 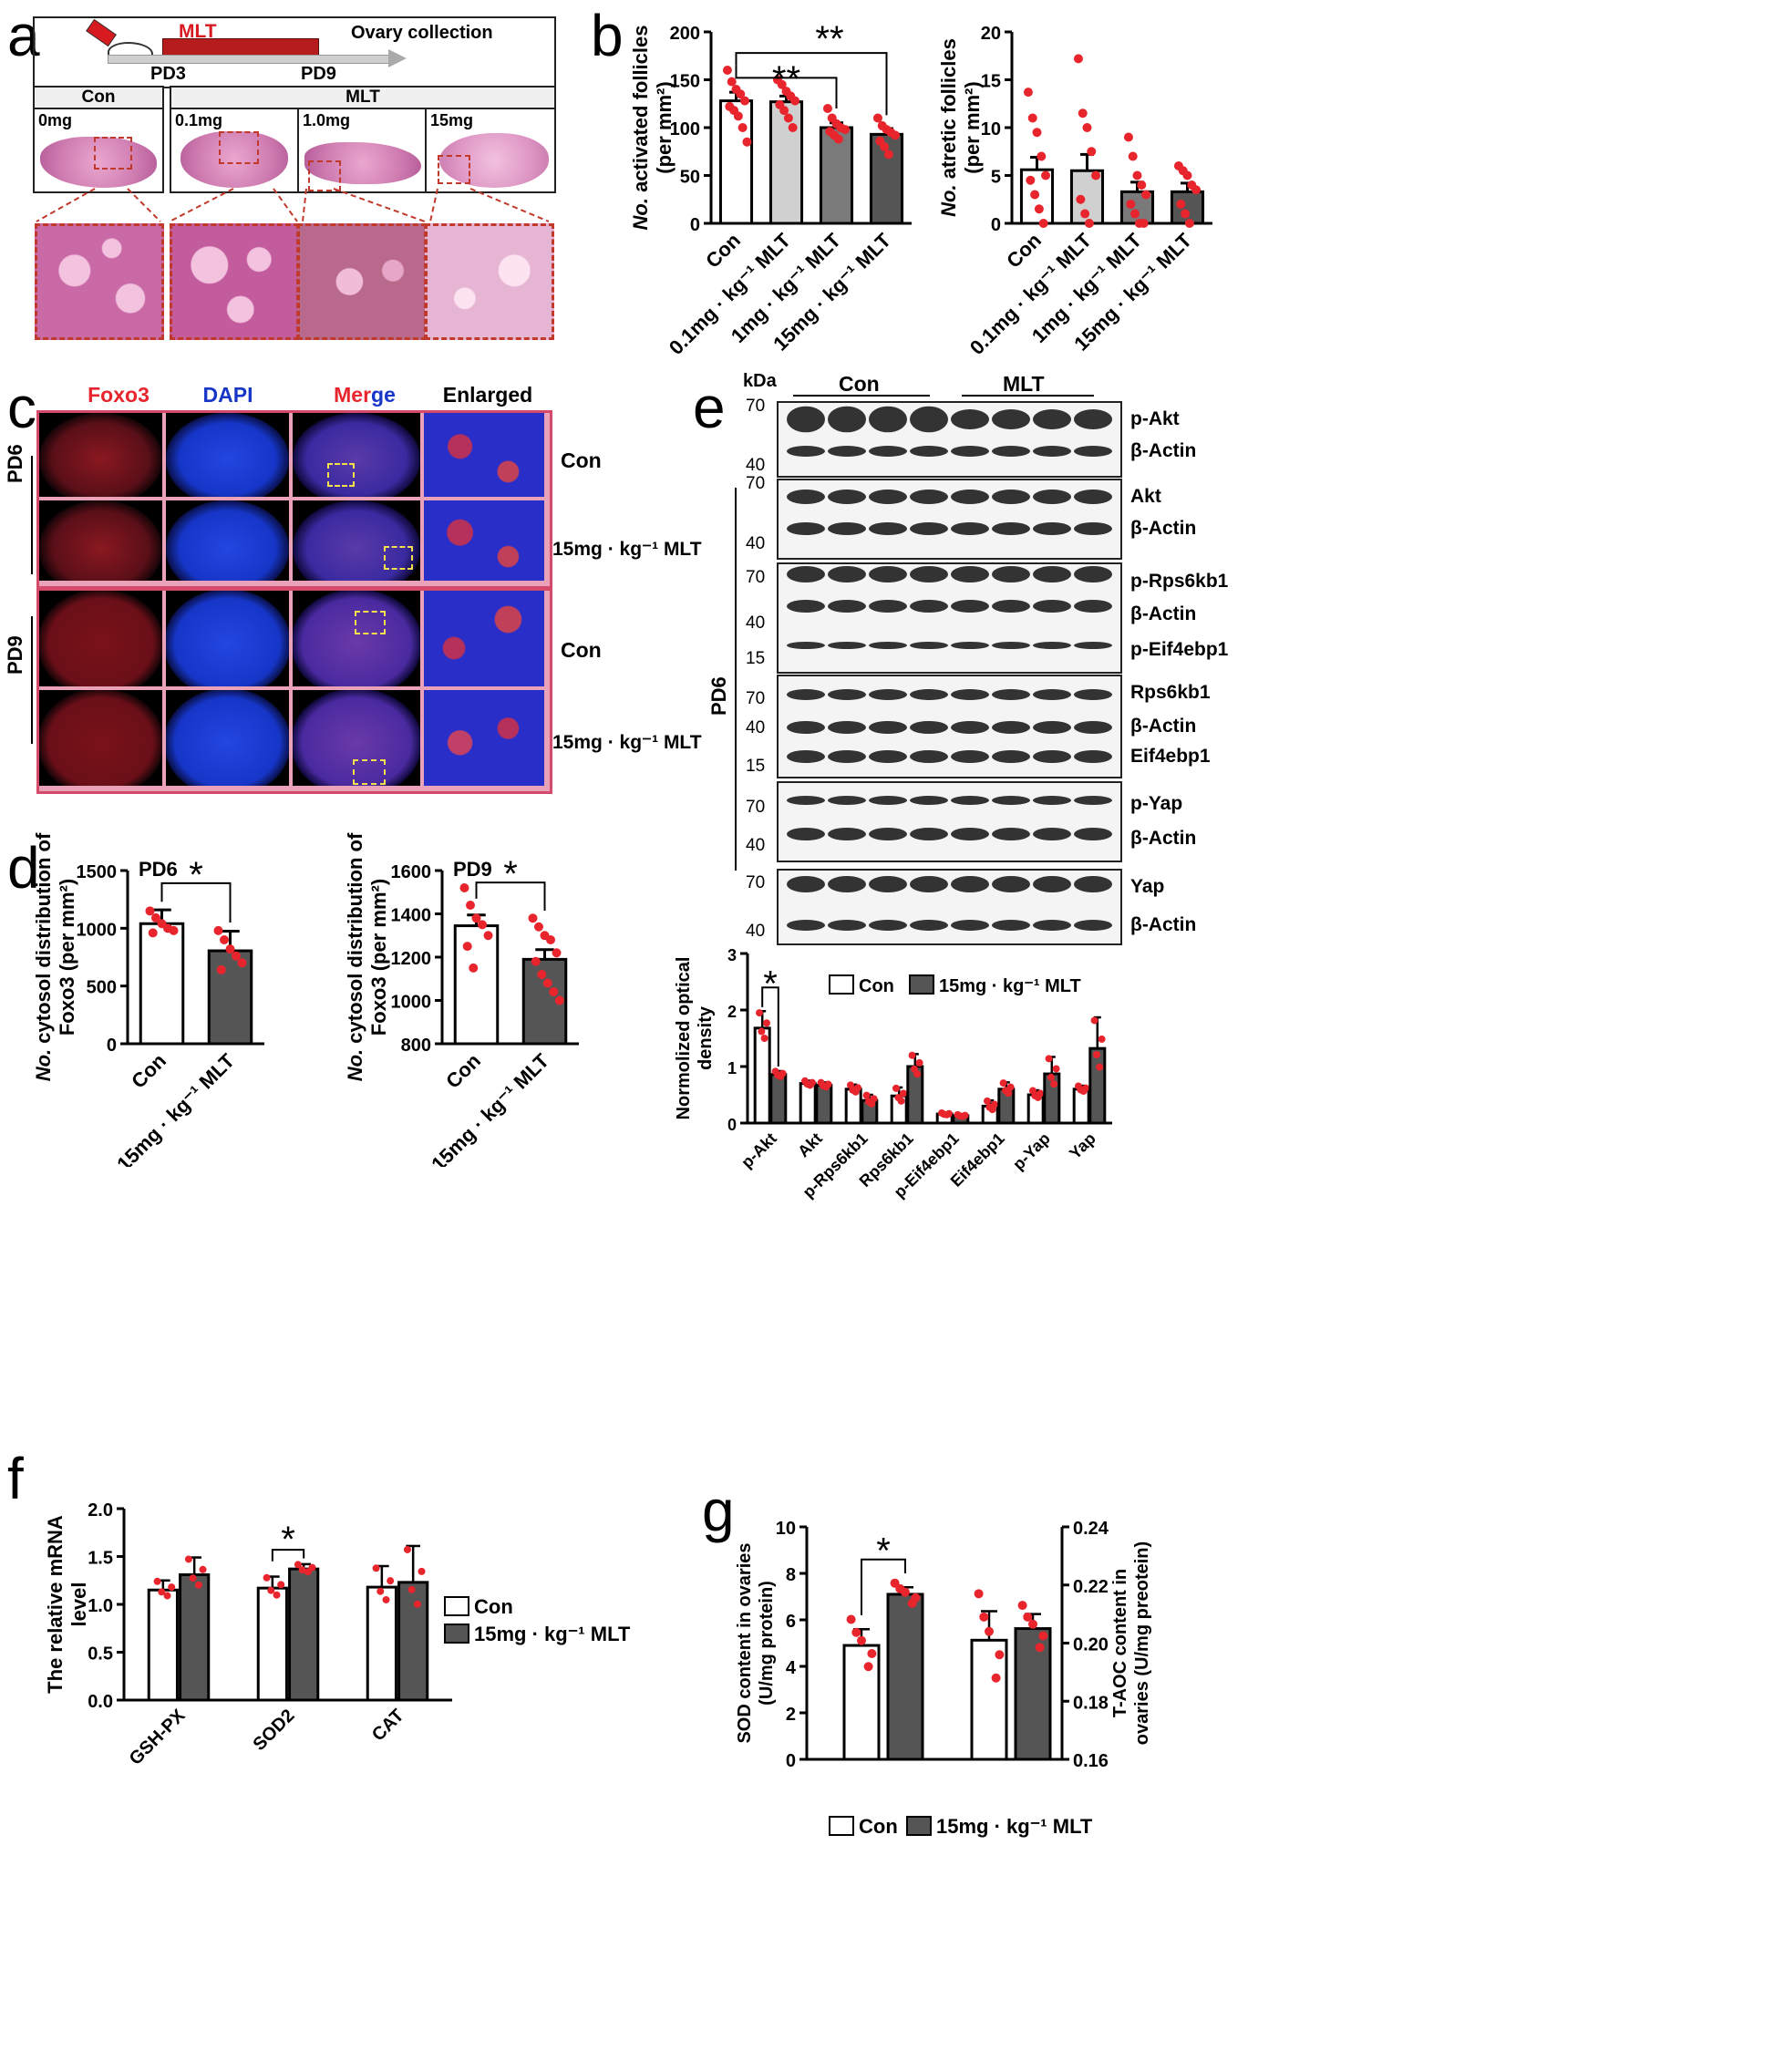 What do you see at coordinates (767, 1643) in the screenshot?
I see `y-axis-label-left-line2: (U/mg protein)` at bounding box center [767, 1643].